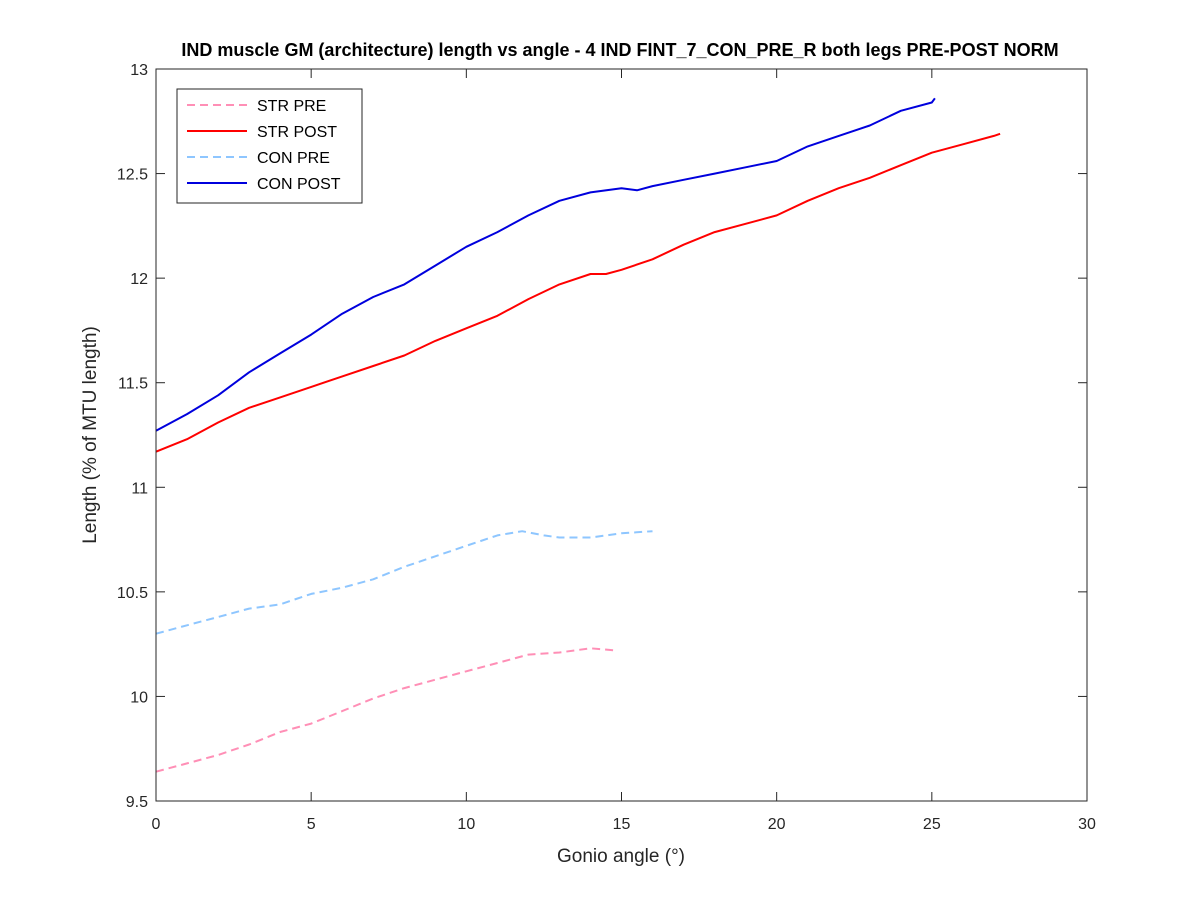 The height and width of the screenshot is (900, 1200). What do you see at coordinates (139, 279) in the screenshot?
I see `y-tick-label: 12` at bounding box center [139, 279].